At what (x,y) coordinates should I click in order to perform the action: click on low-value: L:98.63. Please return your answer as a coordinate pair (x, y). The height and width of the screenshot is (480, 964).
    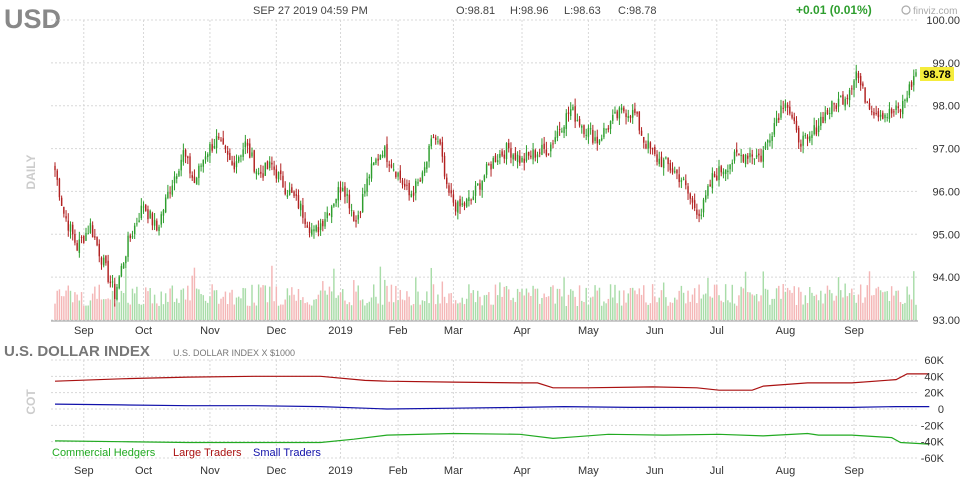
    Looking at the image, I should click on (582, 11).